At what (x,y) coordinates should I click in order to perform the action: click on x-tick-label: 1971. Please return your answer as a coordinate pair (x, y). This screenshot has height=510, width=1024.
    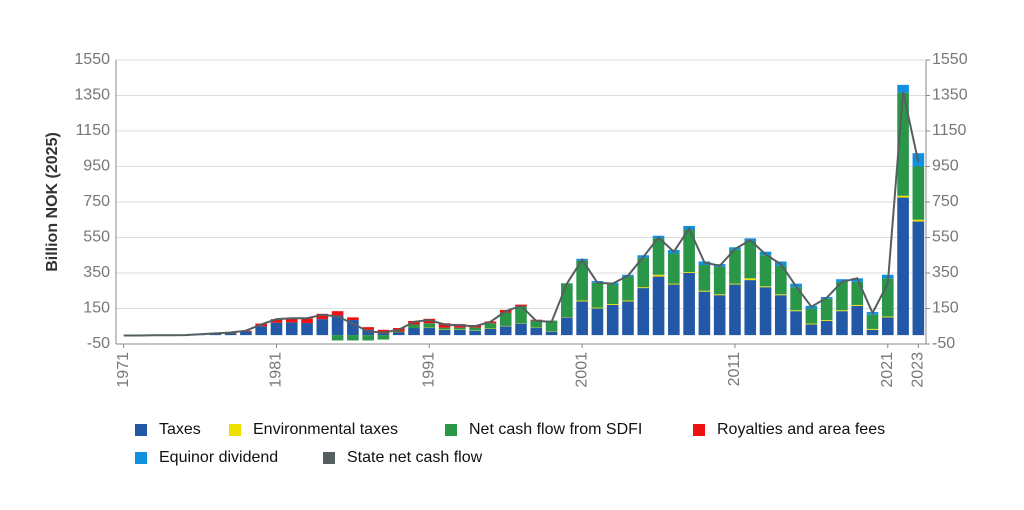
    Looking at the image, I should click on (123, 370).